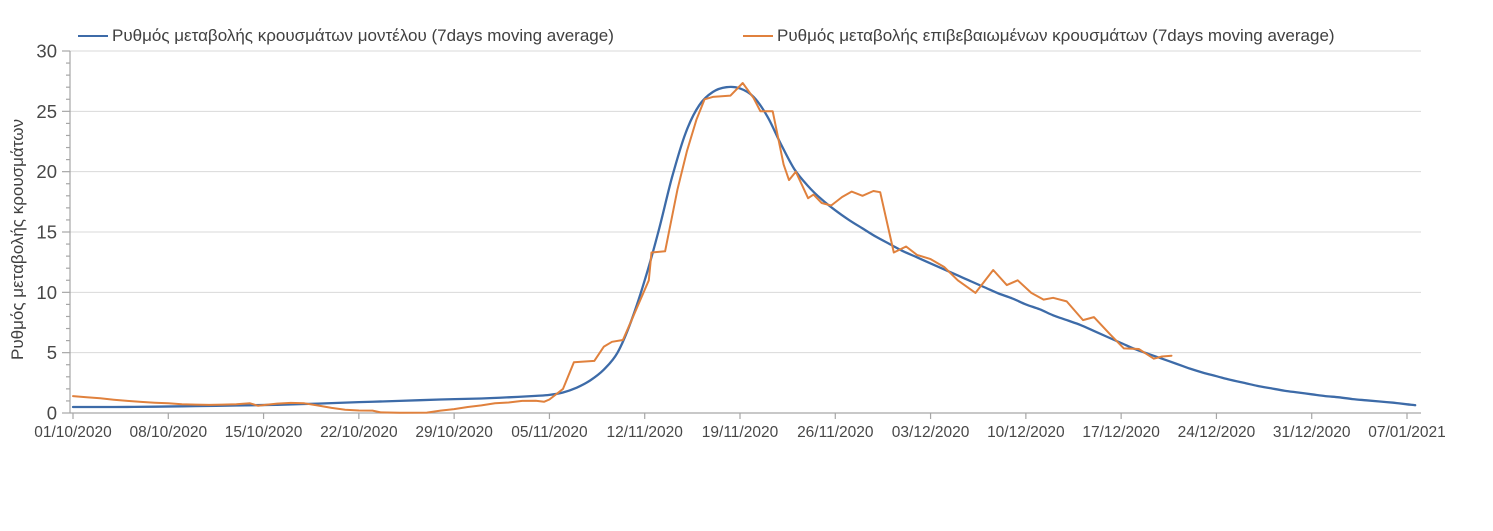  Describe the element at coordinates (359, 432) in the screenshot. I see `x-tick-label: 22/10/2020` at that location.